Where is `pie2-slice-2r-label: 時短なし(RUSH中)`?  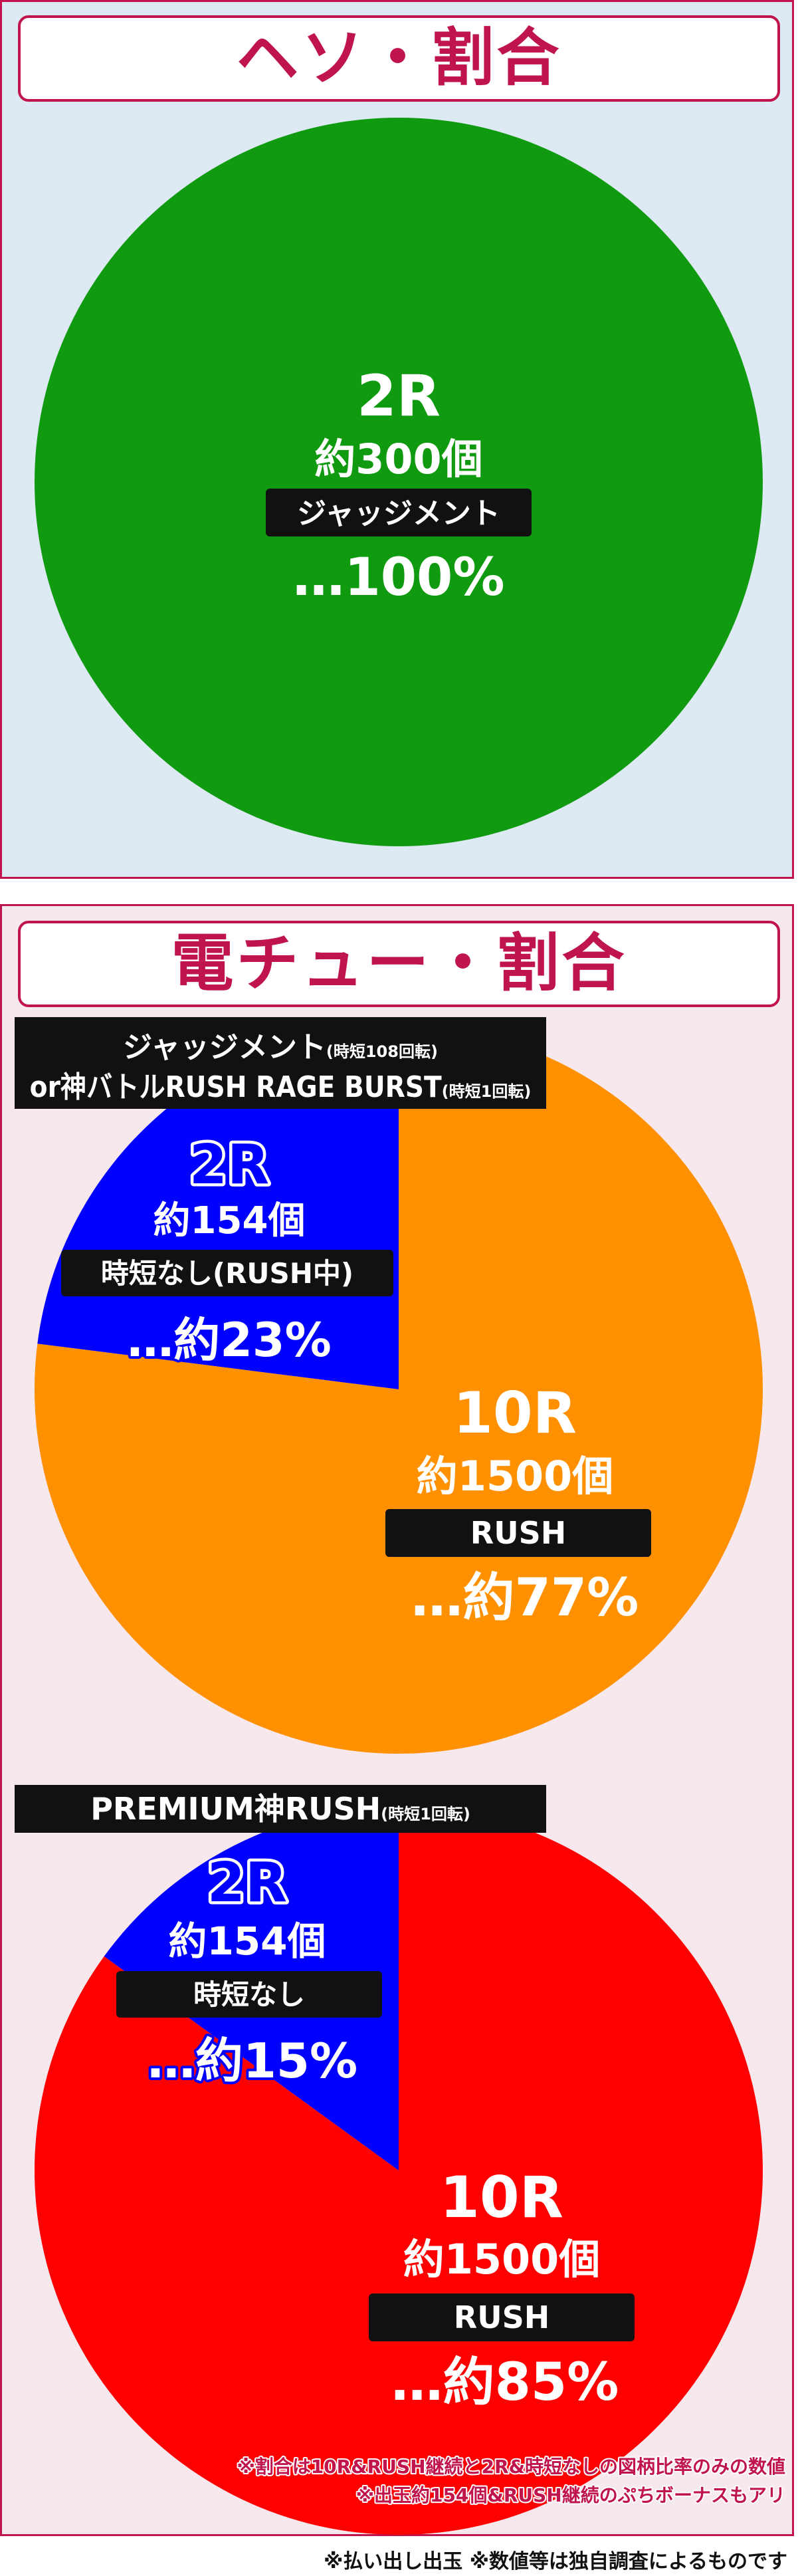 pie2-slice-2r-label: 時短なし(RUSH中) is located at coordinates (227, 1273).